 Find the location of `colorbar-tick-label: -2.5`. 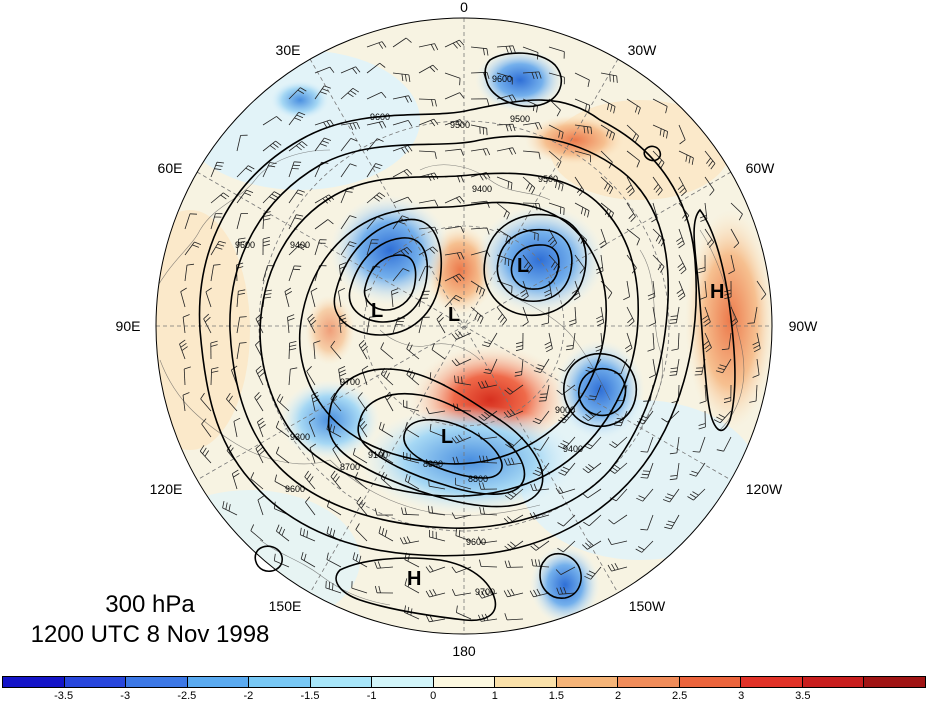

colorbar-tick-label: -2.5 is located at coordinates (187, 696).